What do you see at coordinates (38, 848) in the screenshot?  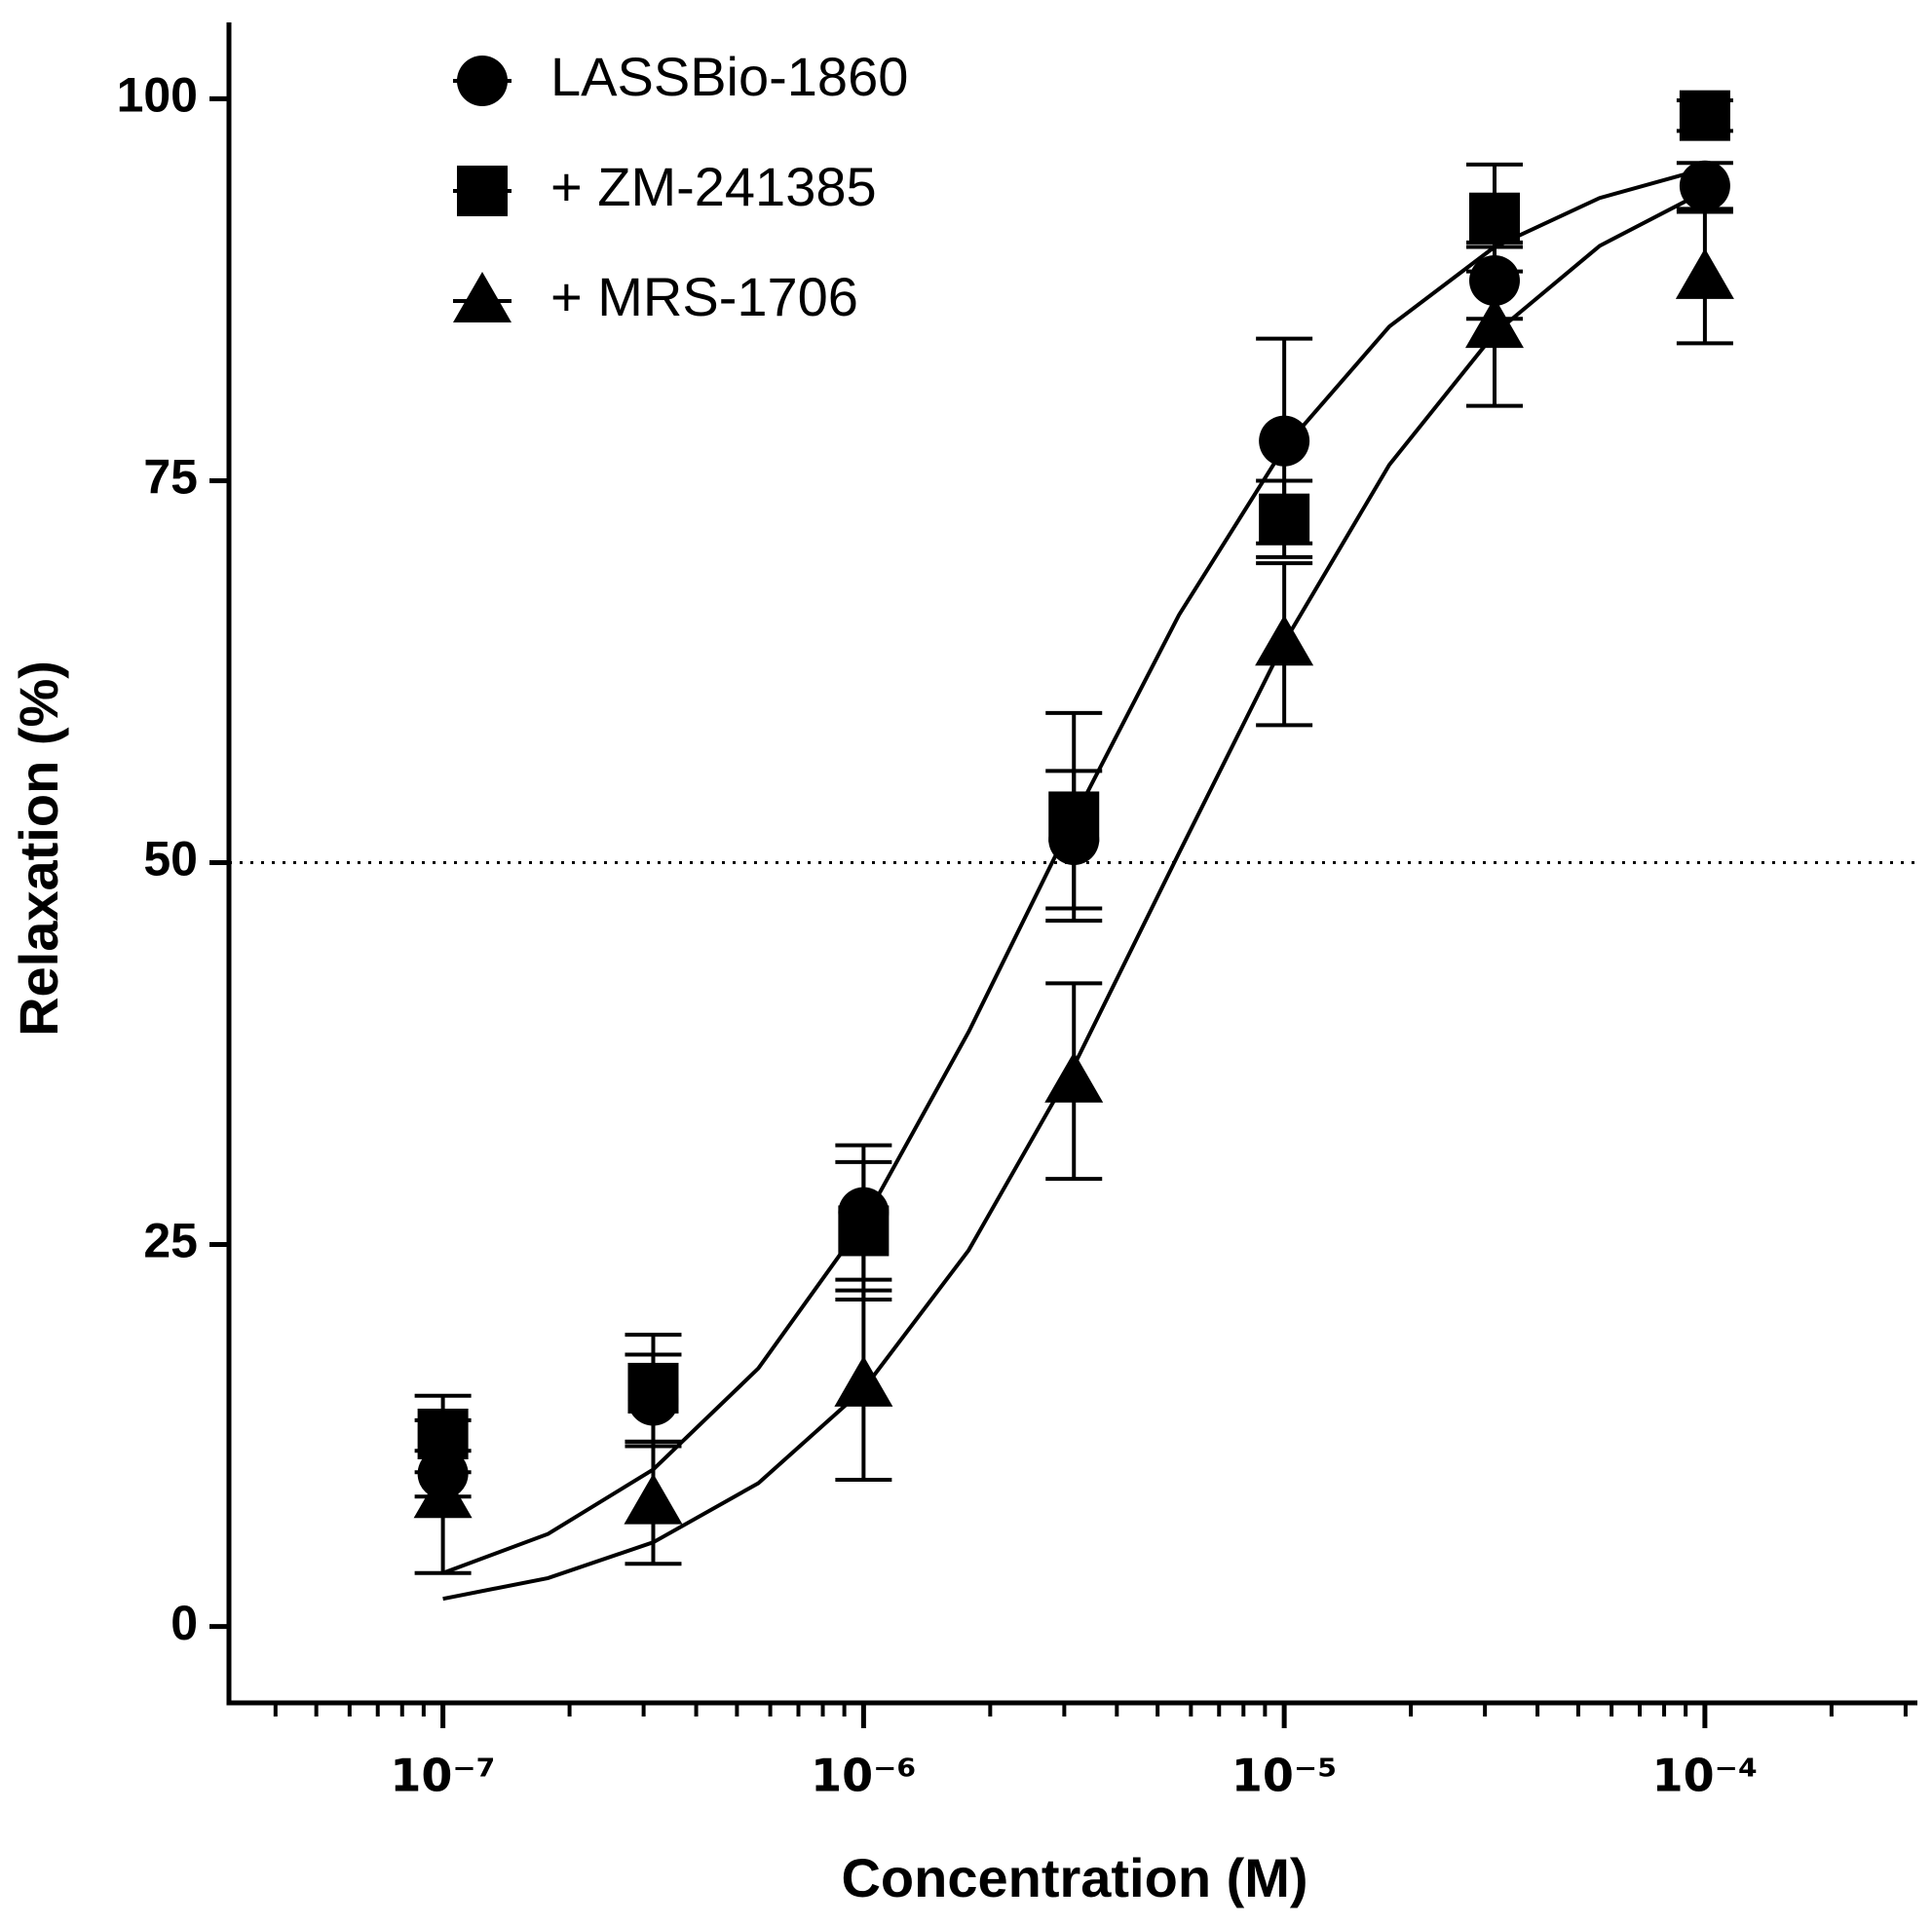 I see `y-axis-title: Relaxation (%)` at bounding box center [38, 848].